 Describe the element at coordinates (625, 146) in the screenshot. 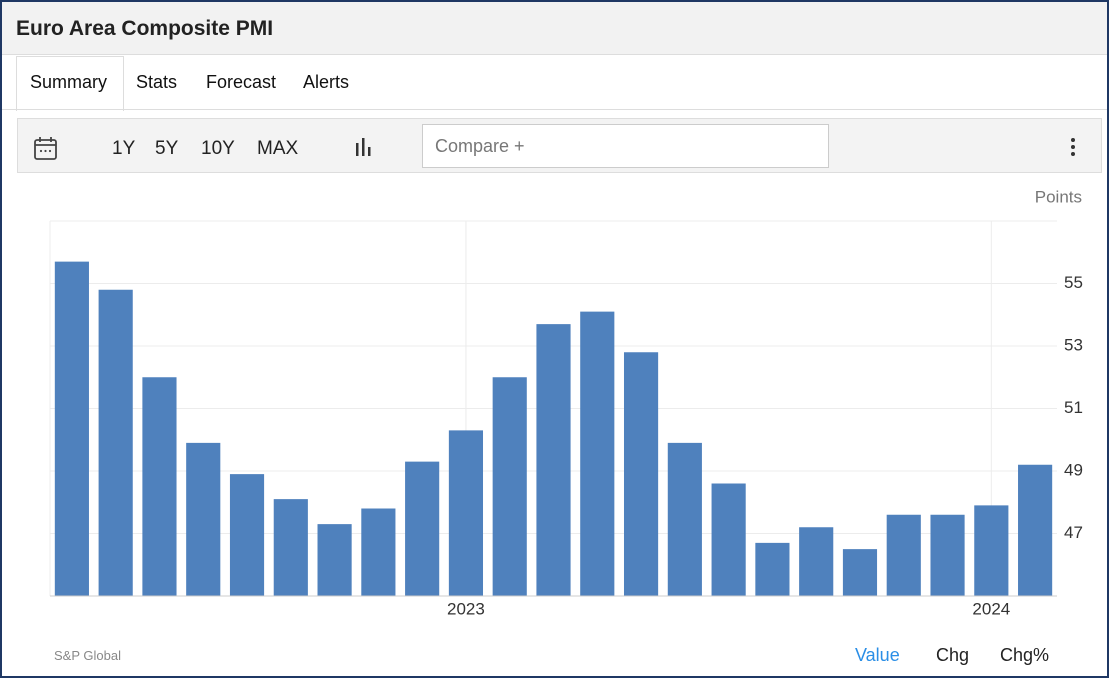

I see `compare-input` at that location.